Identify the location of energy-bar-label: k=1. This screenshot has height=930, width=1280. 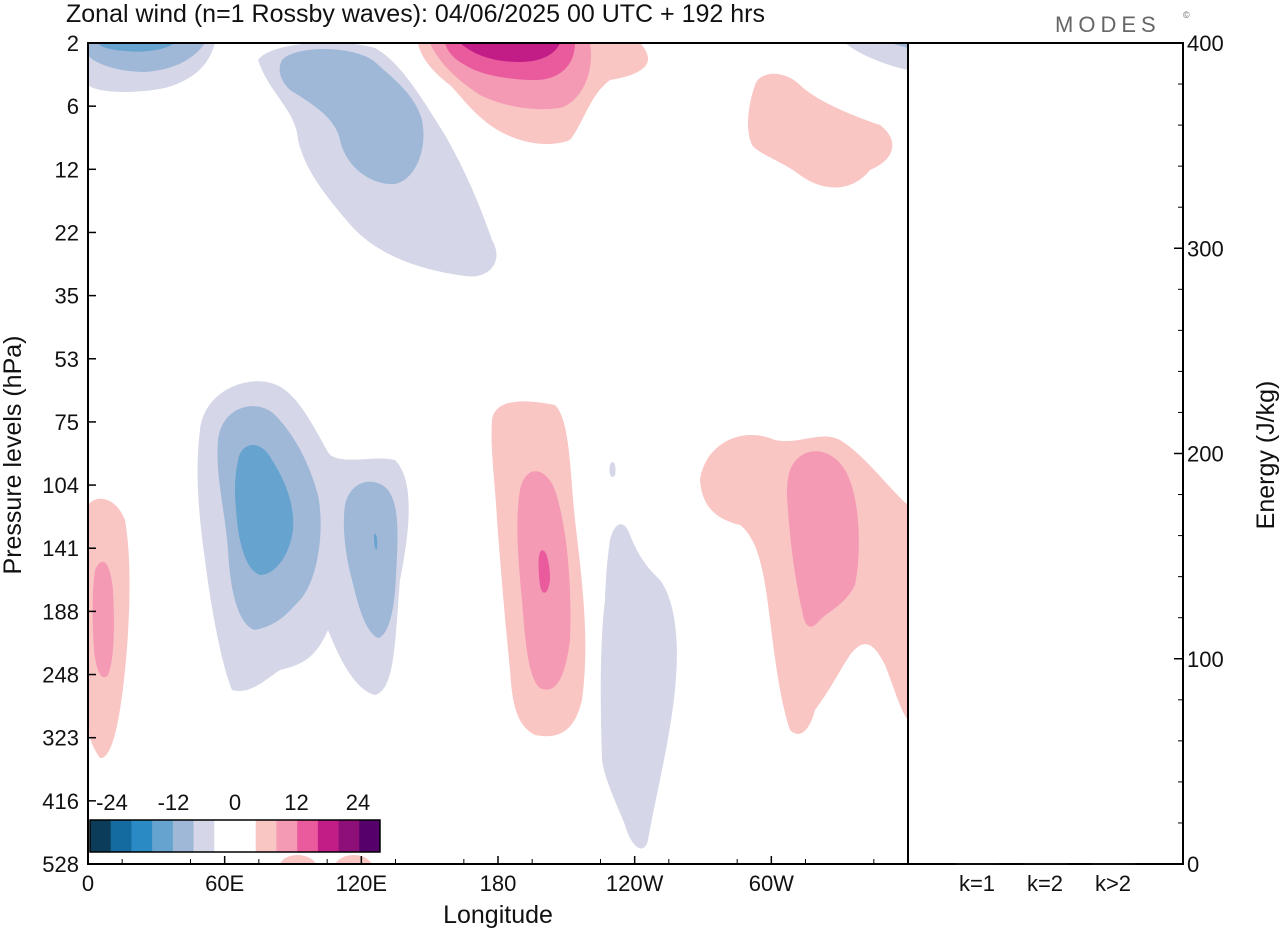
(977, 883).